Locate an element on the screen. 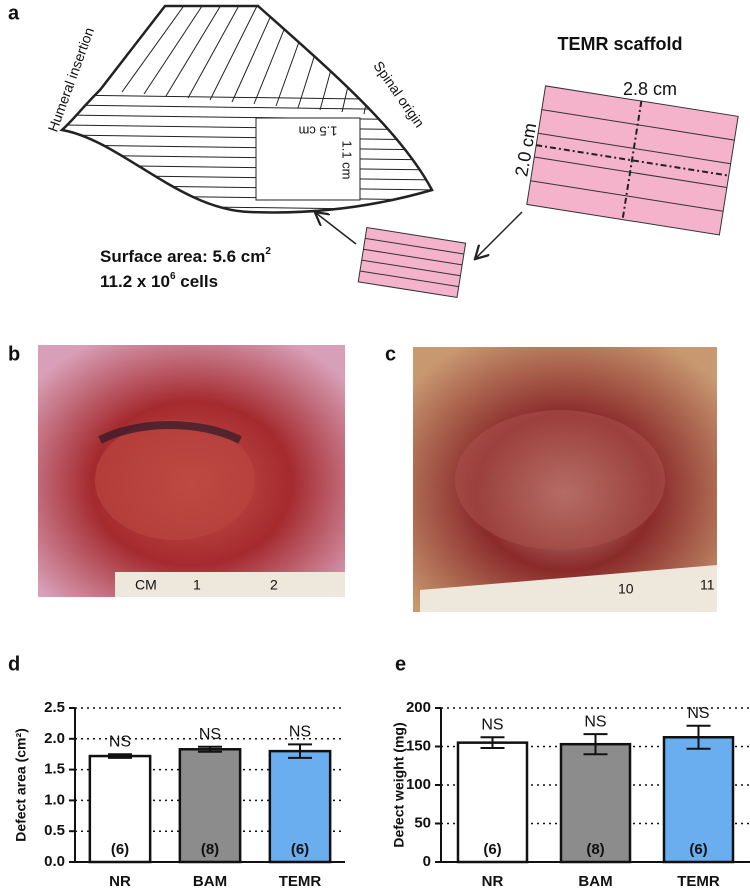  superscript: 2 is located at coordinates (268, 251).